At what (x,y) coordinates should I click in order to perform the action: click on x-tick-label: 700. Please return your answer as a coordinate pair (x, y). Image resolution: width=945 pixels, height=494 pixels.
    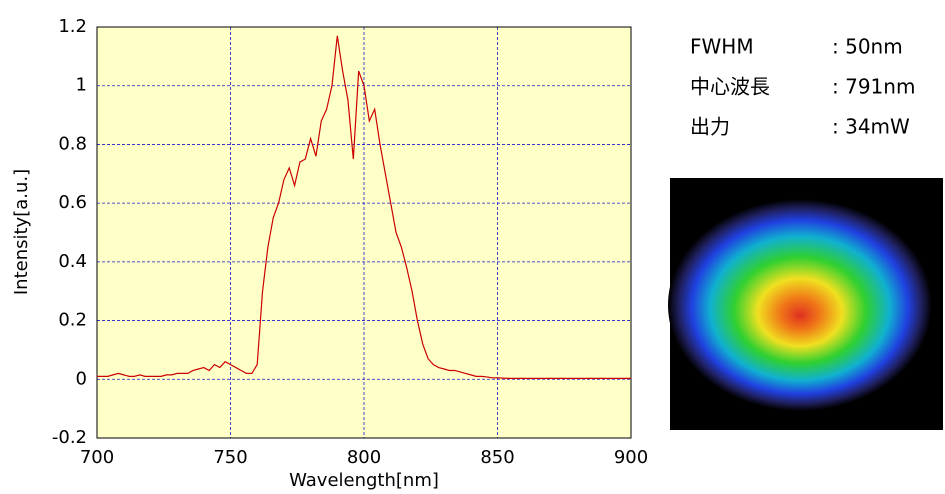
    Looking at the image, I should click on (97, 457).